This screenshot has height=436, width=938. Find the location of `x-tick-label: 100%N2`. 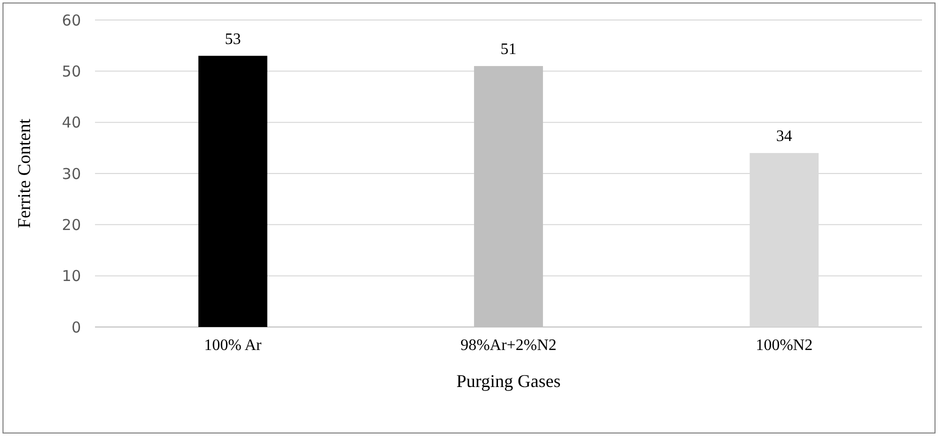

x-tick-label: 100%N2 is located at coordinates (784, 345).